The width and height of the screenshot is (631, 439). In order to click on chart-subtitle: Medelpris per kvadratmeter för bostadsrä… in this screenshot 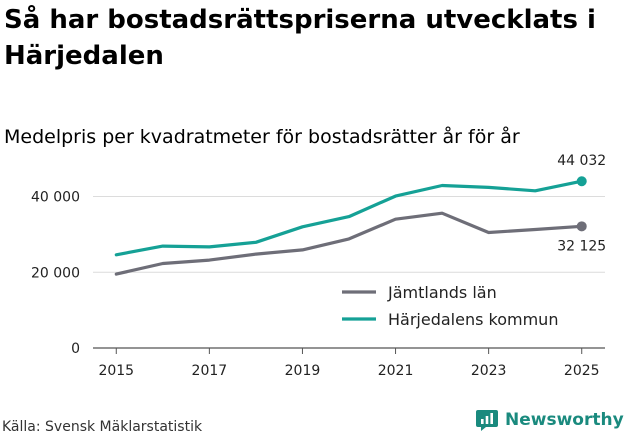, I will do `click(262, 137)`.